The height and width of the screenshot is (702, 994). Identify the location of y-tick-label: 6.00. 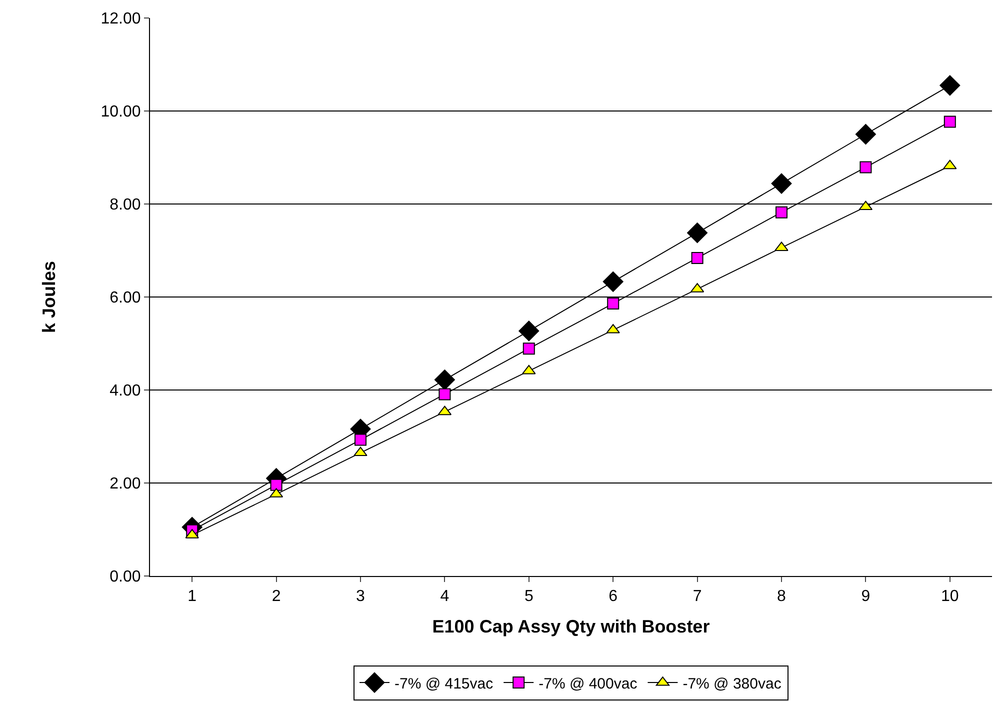
(125, 298).